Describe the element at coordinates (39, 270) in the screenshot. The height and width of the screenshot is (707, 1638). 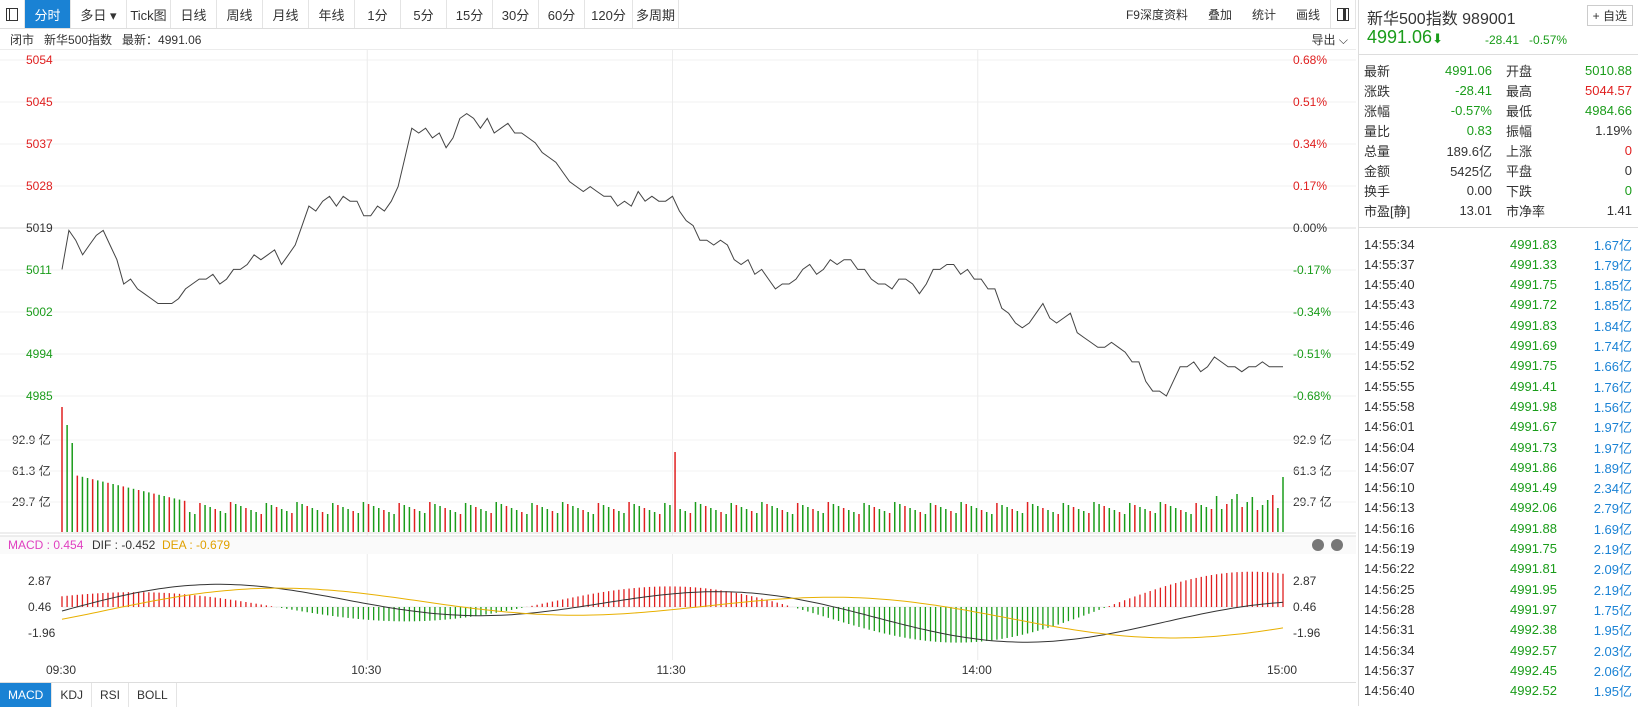
I see `price-axis-label: 5011` at that location.